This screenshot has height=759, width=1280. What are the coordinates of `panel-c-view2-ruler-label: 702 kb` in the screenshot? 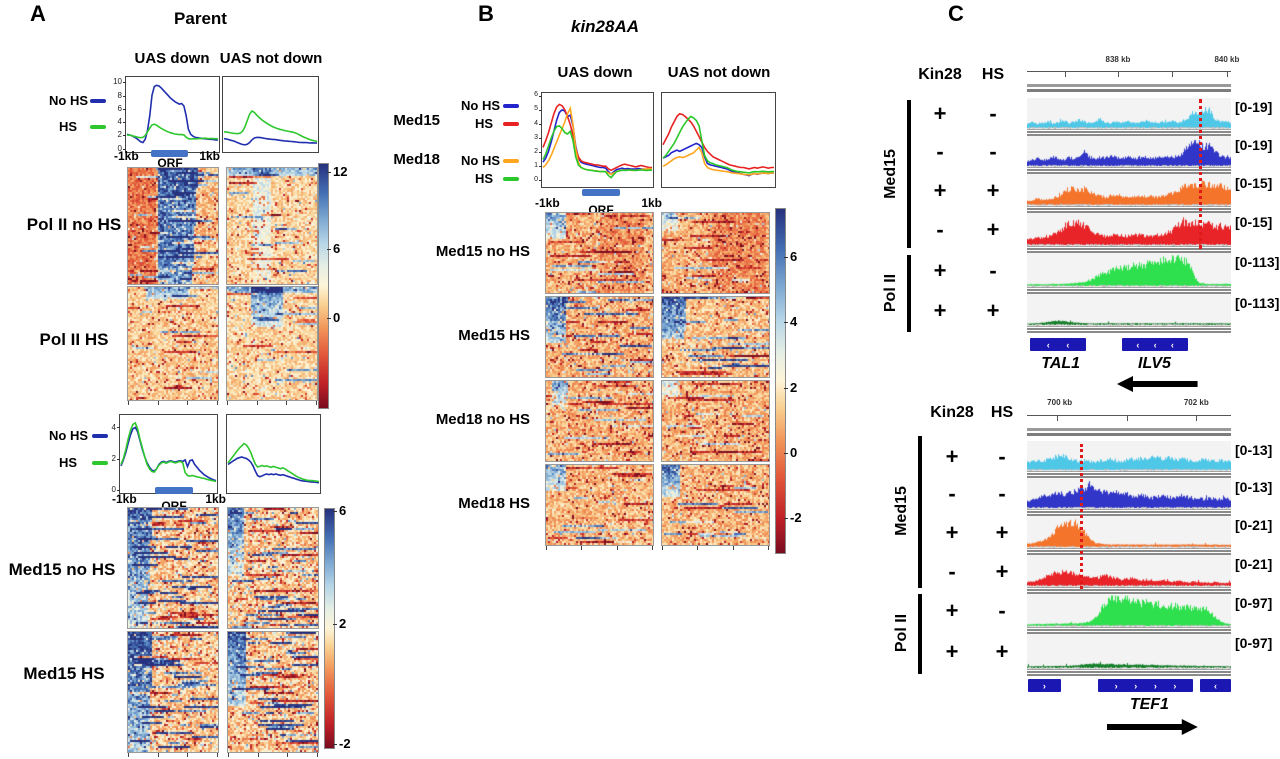 It's located at (1196, 402).